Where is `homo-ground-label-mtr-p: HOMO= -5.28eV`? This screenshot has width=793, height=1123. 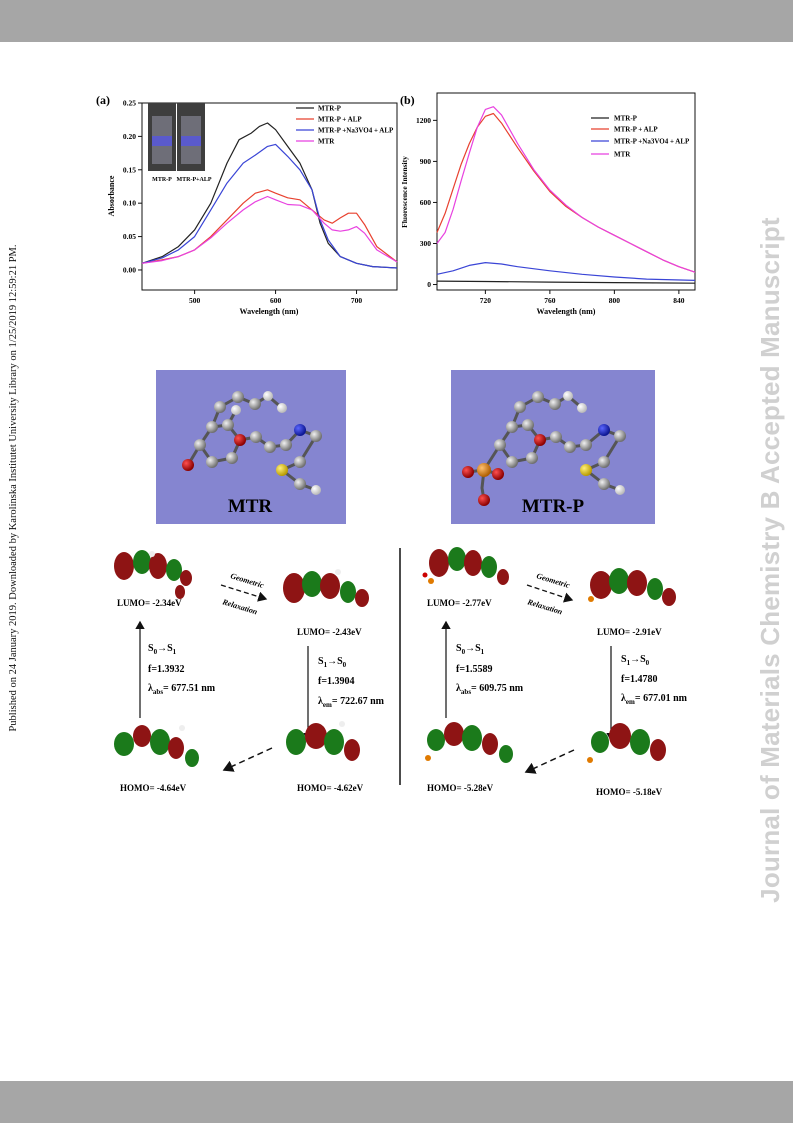 homo-ground-label-mtr-p: HOMO= -5.28eV is located at coordinates (460, 788).